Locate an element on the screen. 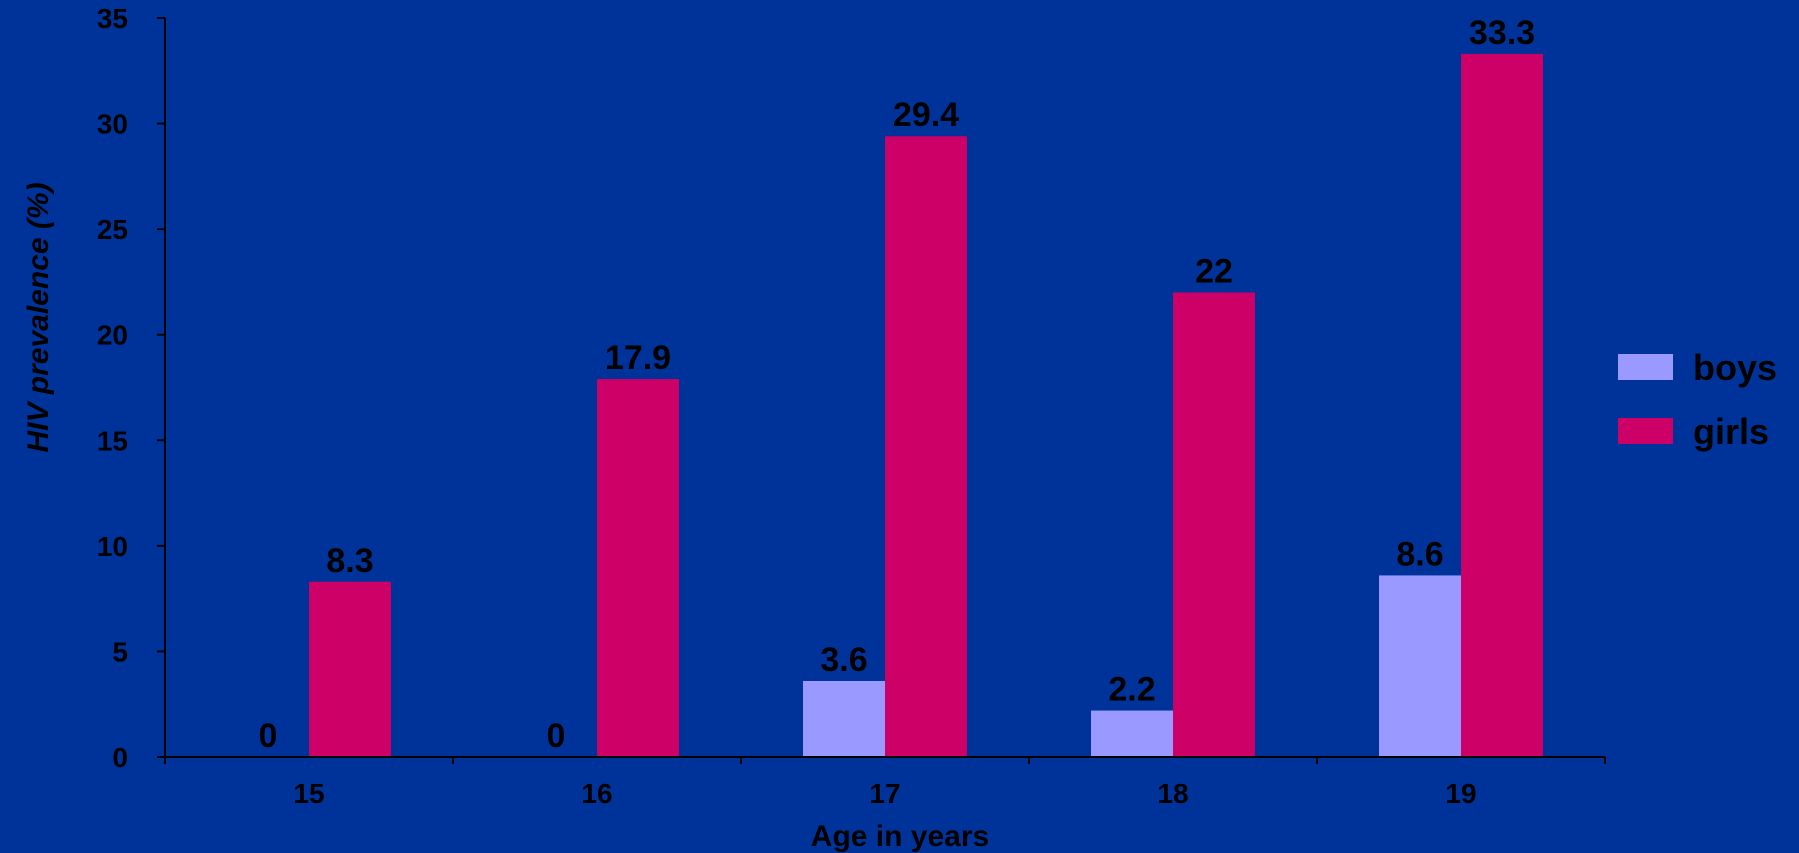 The image size is (1799, 853). y-axis-title: HIV prevalence (%) is located at coordinates (38, 317).